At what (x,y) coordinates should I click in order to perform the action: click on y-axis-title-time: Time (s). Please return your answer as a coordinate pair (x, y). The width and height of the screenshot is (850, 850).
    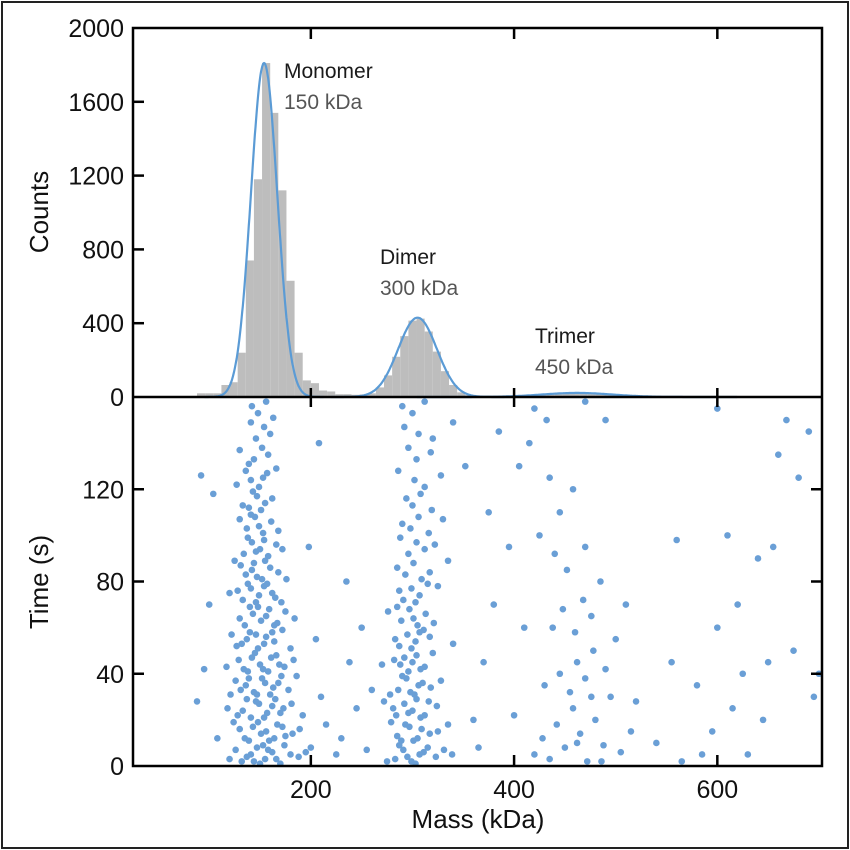
    Looking at the image, I should click on (39, 582).